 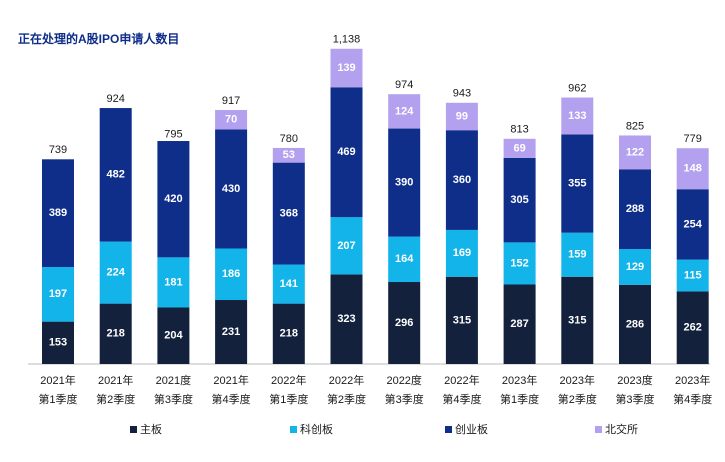 I want to click on segment-label: 231, so click(x=231, y=332).